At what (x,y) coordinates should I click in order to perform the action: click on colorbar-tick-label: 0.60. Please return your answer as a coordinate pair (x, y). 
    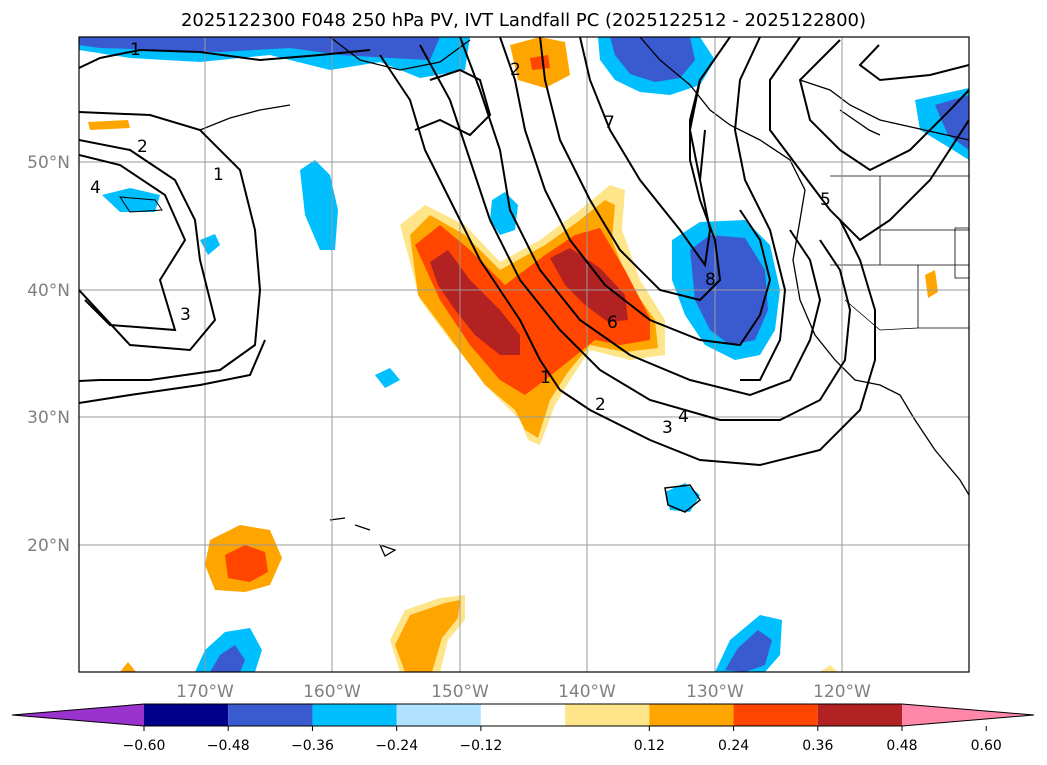
    Looking at the image, I should click on (986, 746).